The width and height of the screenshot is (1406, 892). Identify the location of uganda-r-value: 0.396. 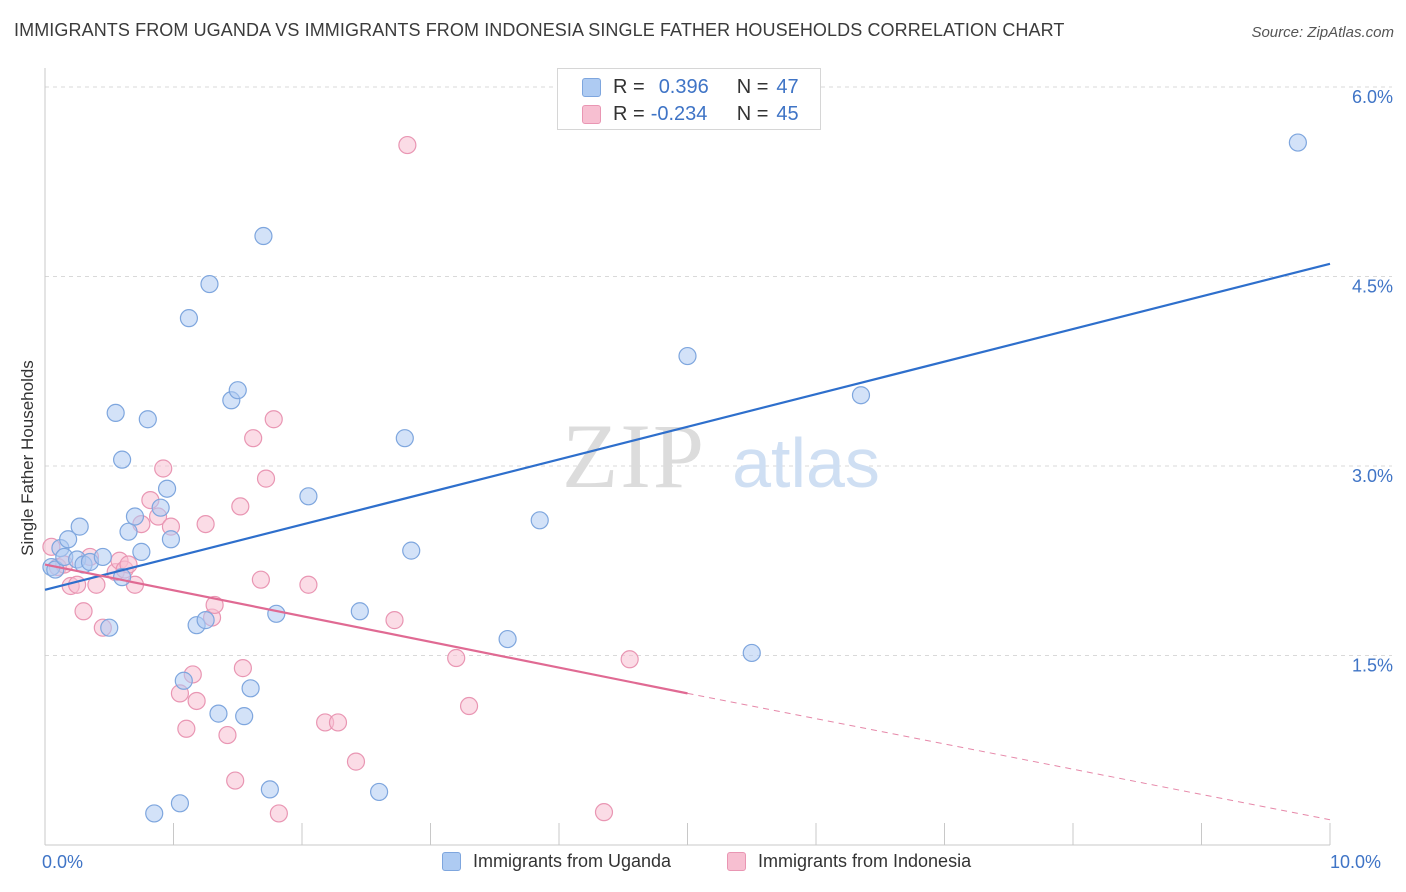
(683, 86).